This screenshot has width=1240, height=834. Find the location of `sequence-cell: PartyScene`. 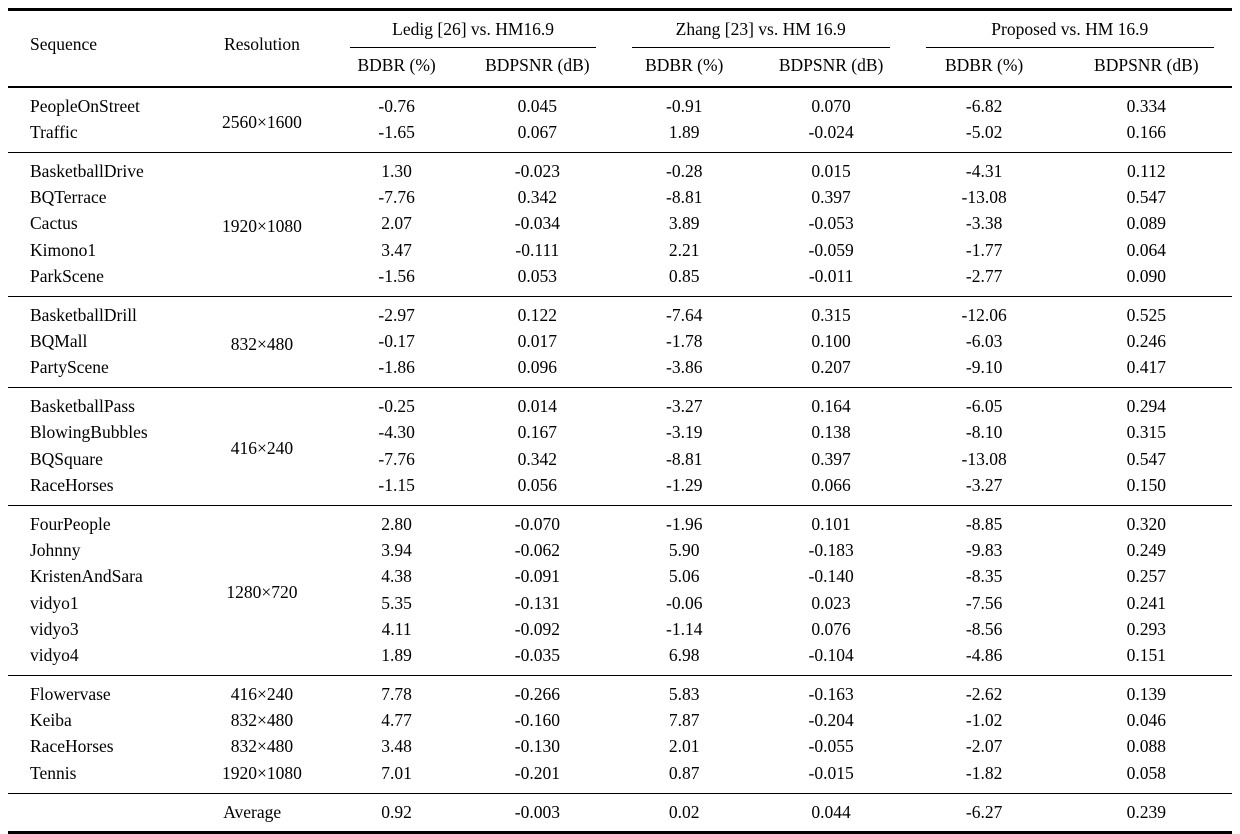

sequence-cell: PartyScene is located at coordinates (69, 367).